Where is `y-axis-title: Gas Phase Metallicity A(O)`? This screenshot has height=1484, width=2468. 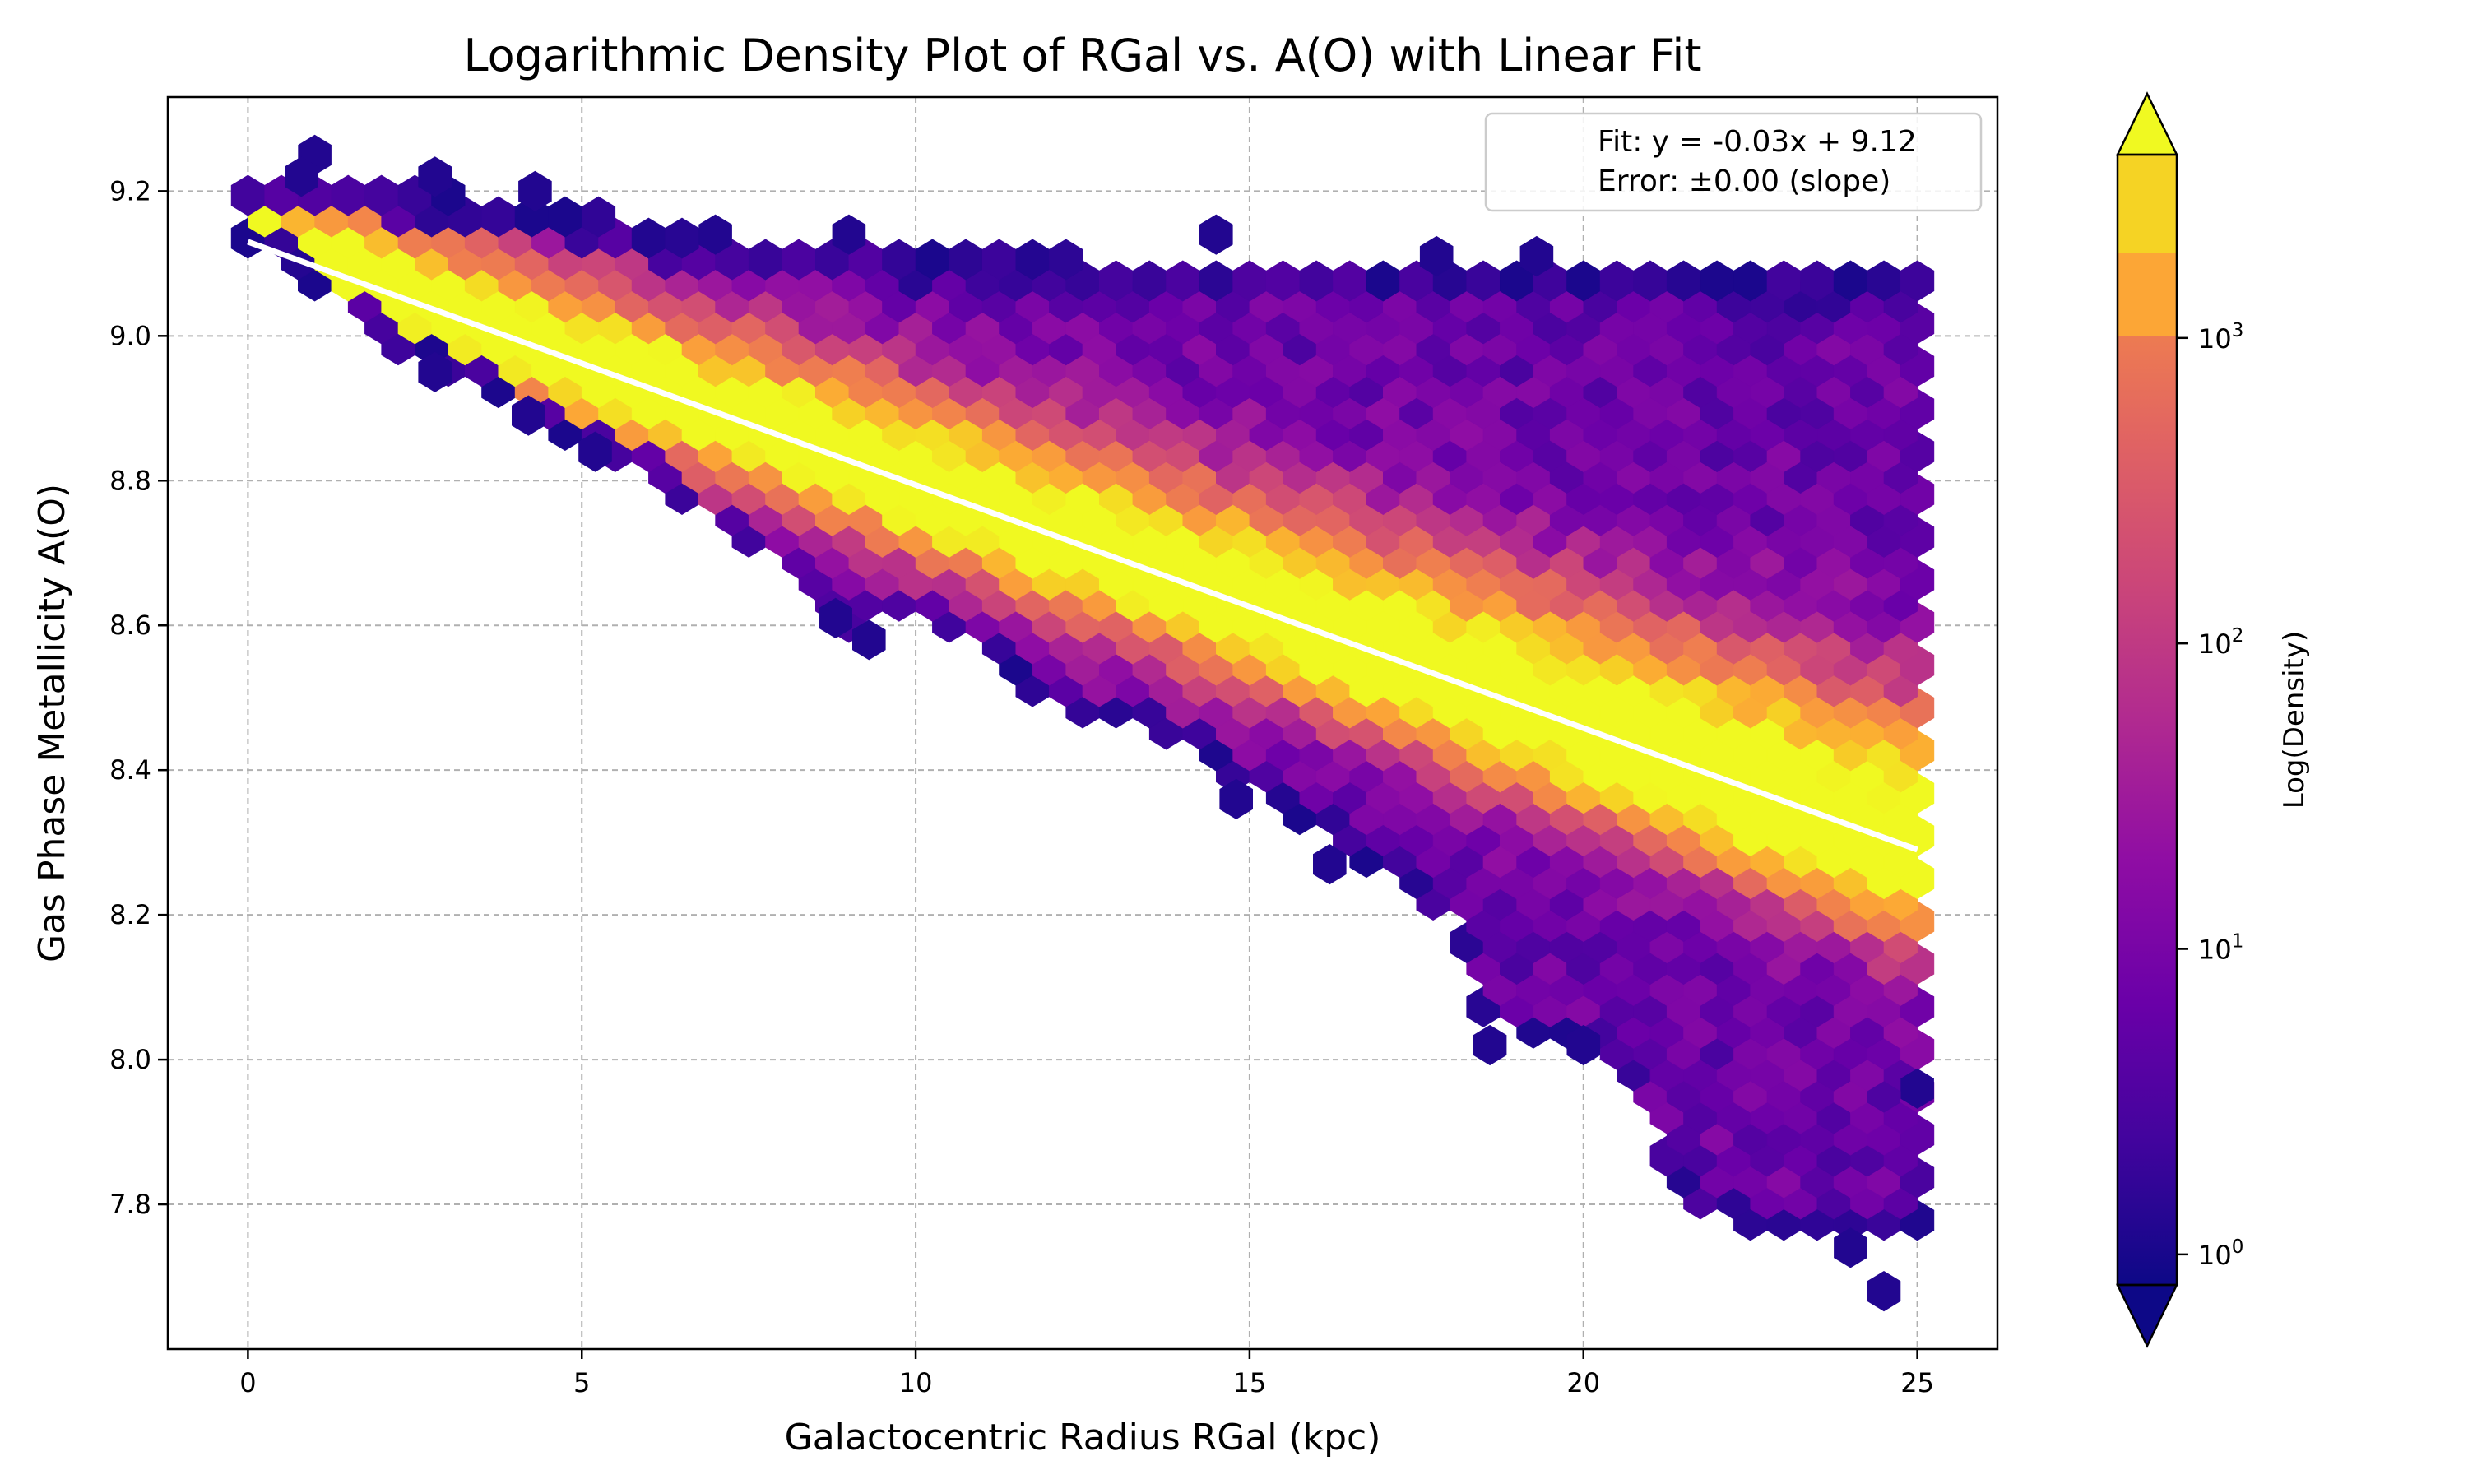 y-axis-title: Gas Phase Metallicity A(O) is located at coordinates (52, 723).